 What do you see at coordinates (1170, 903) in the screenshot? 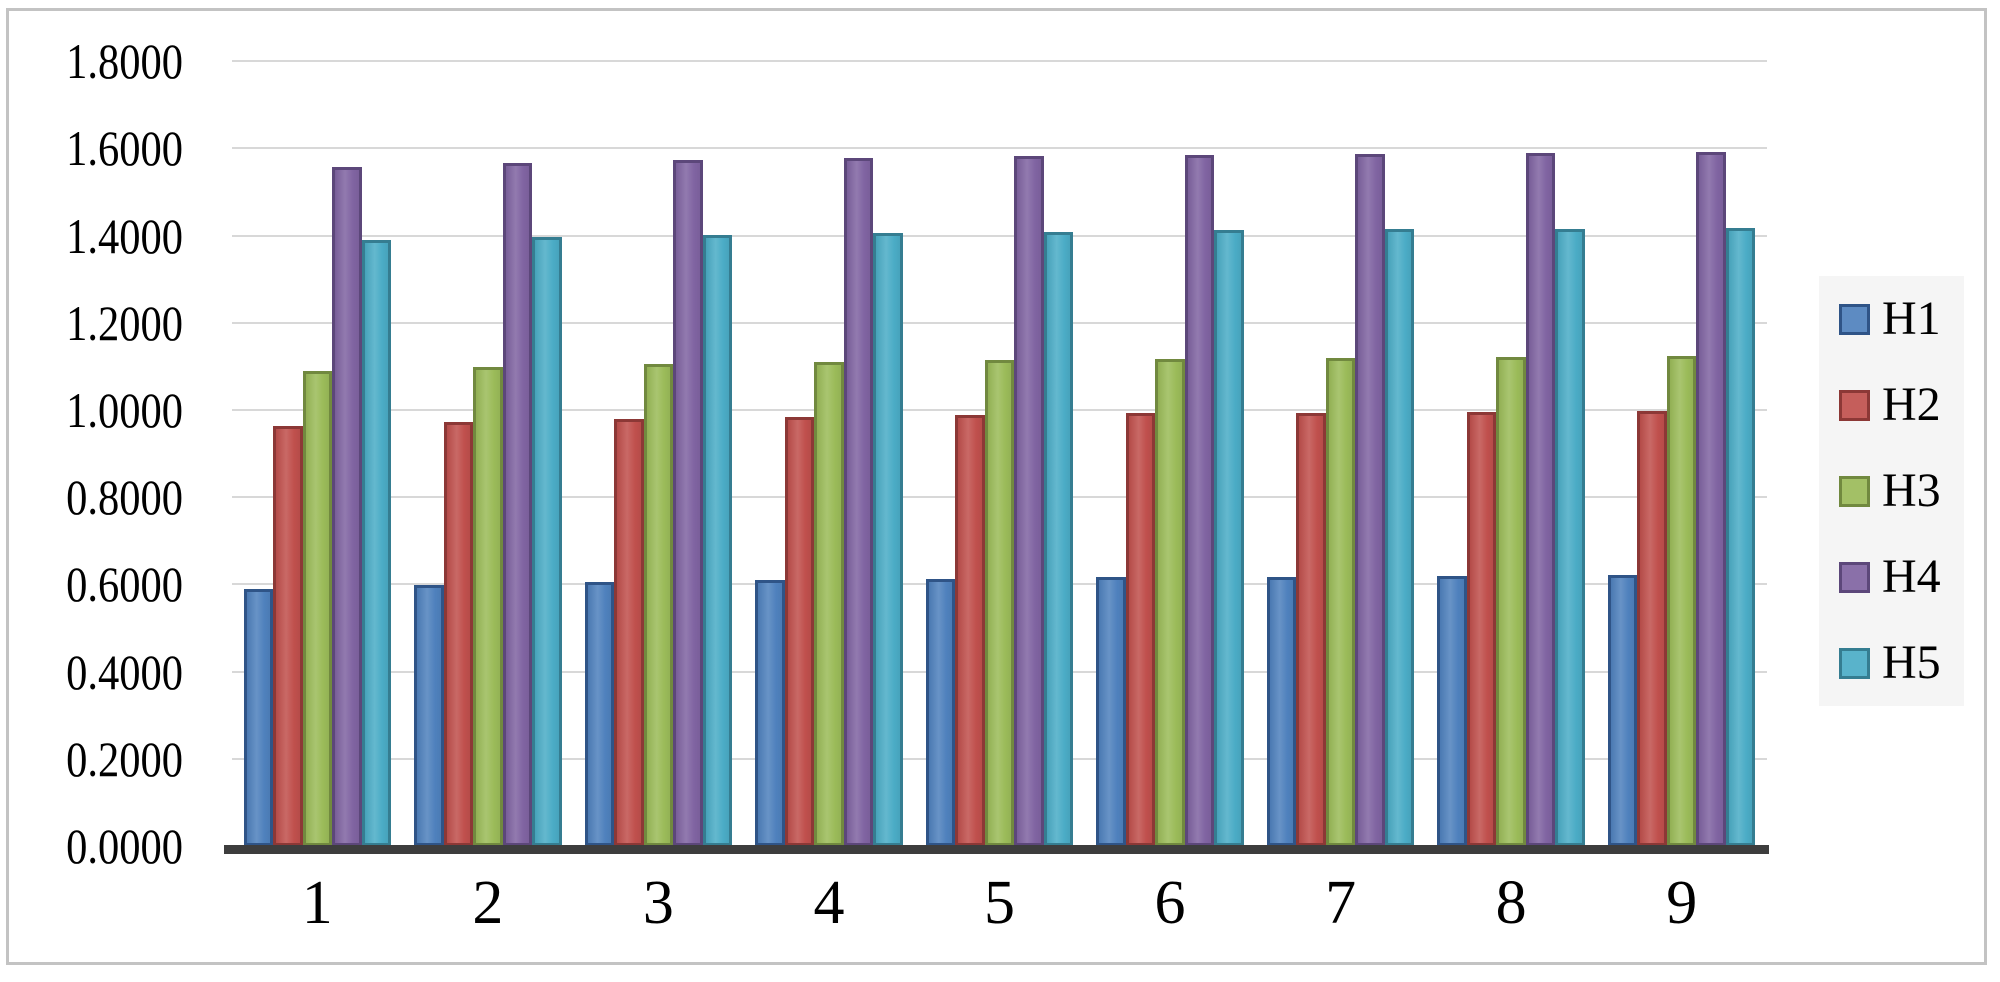
I see `x-tick-label-6: 6` at bounding box center [1170, 903].